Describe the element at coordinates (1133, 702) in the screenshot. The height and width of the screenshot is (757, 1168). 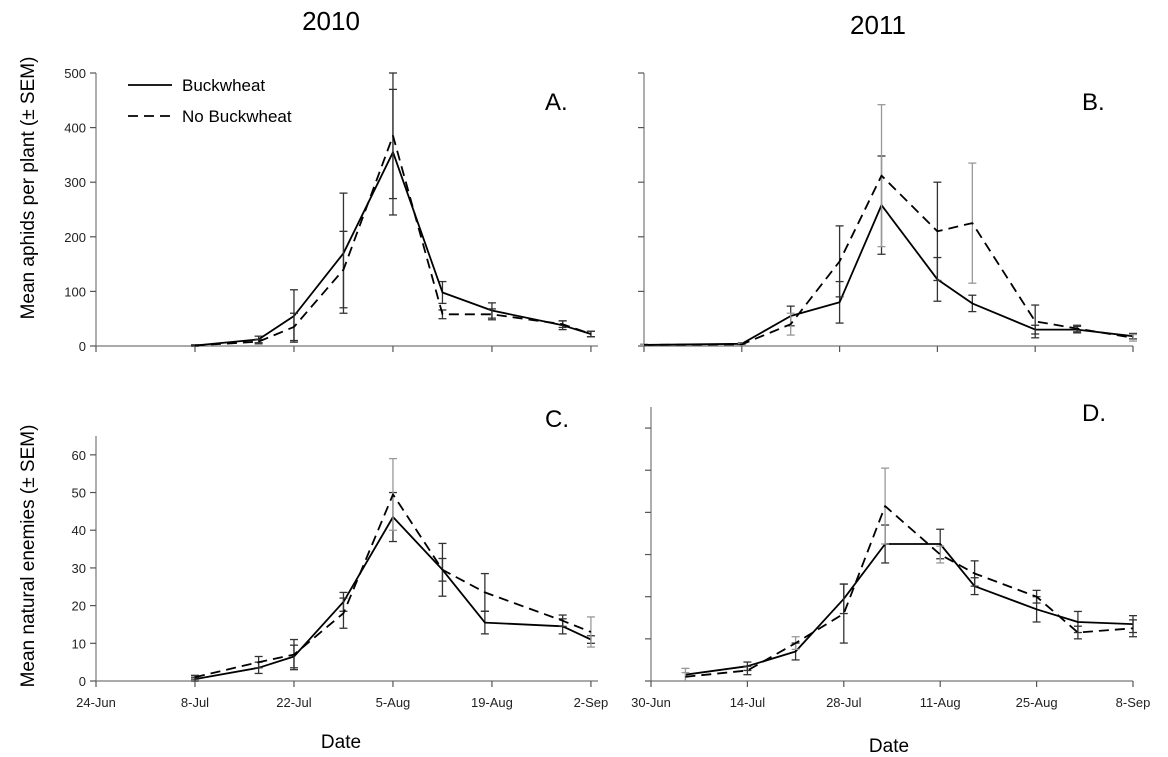
I see `x-tick-label: 8-Sep` at that location.